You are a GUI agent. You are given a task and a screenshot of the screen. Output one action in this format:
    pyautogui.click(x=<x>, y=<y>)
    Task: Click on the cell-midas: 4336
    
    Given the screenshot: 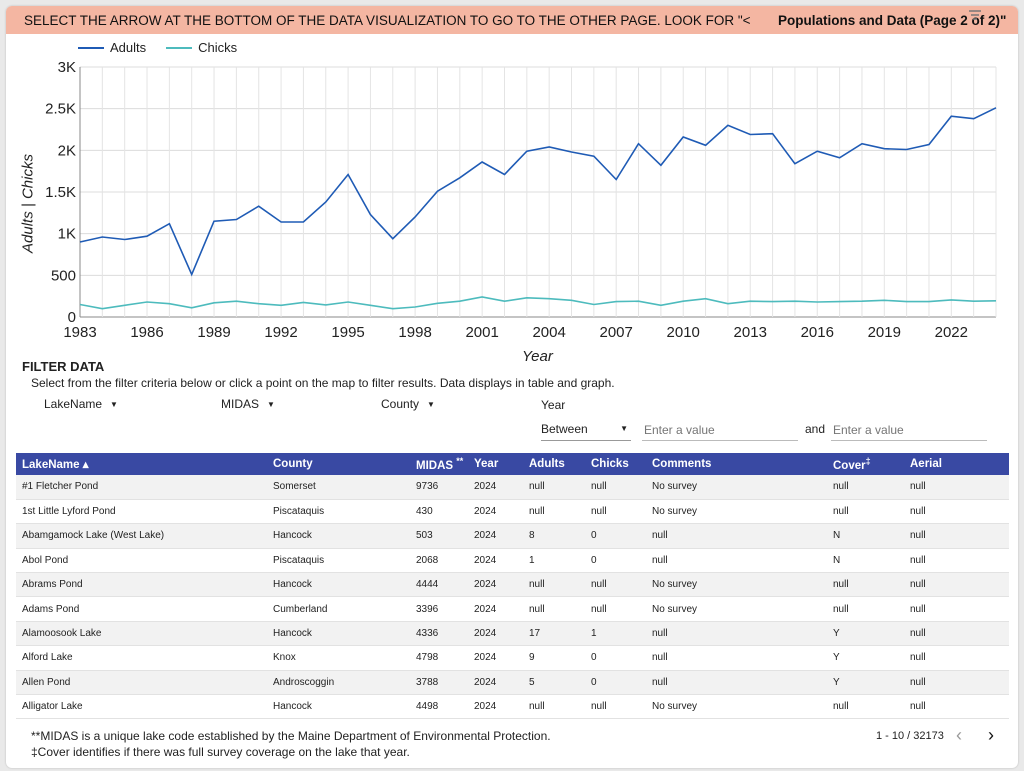 What is the action you would take?
    pyautogui.click(x=427, y=634)
    